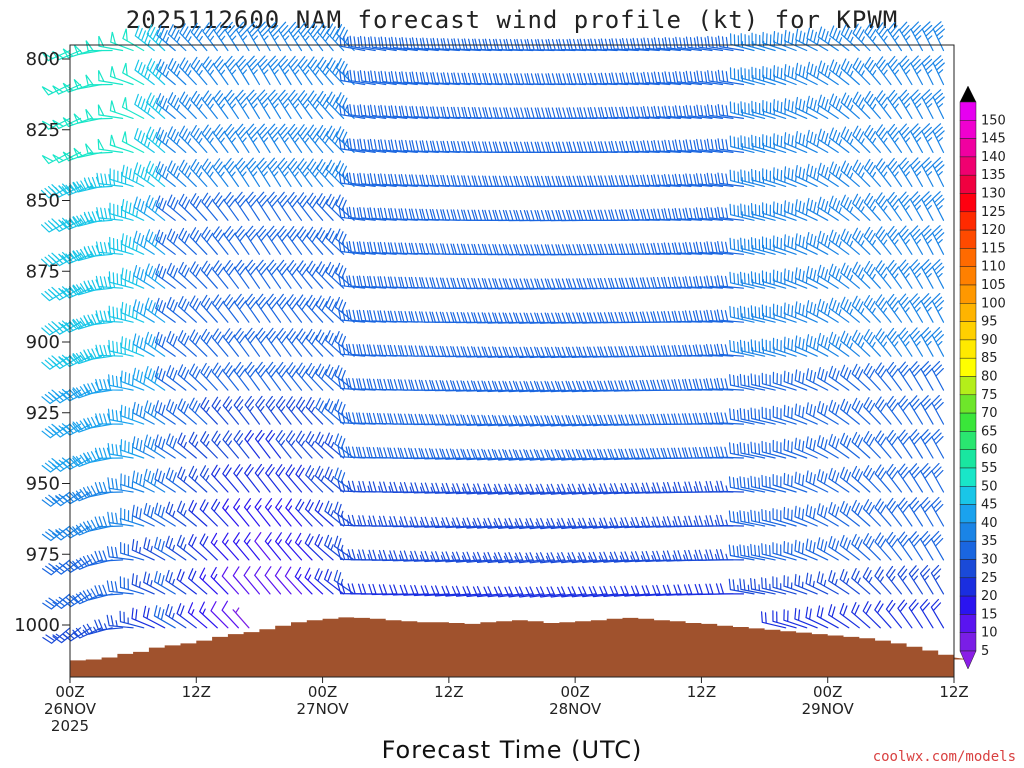 The width and height of the screenshot is (1024, 768). Describe the element at coordinates (993, 248) in the screenshot. I see `colorbar-label: 115` at that location.